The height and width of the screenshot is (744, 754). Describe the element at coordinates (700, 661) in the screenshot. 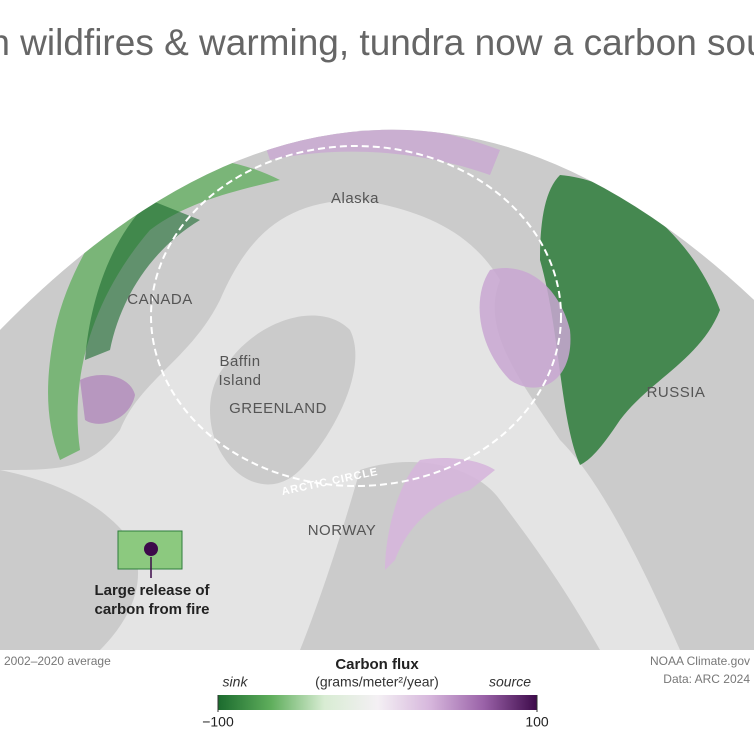

I see `credit: NOAA Climate.gov` at that location.